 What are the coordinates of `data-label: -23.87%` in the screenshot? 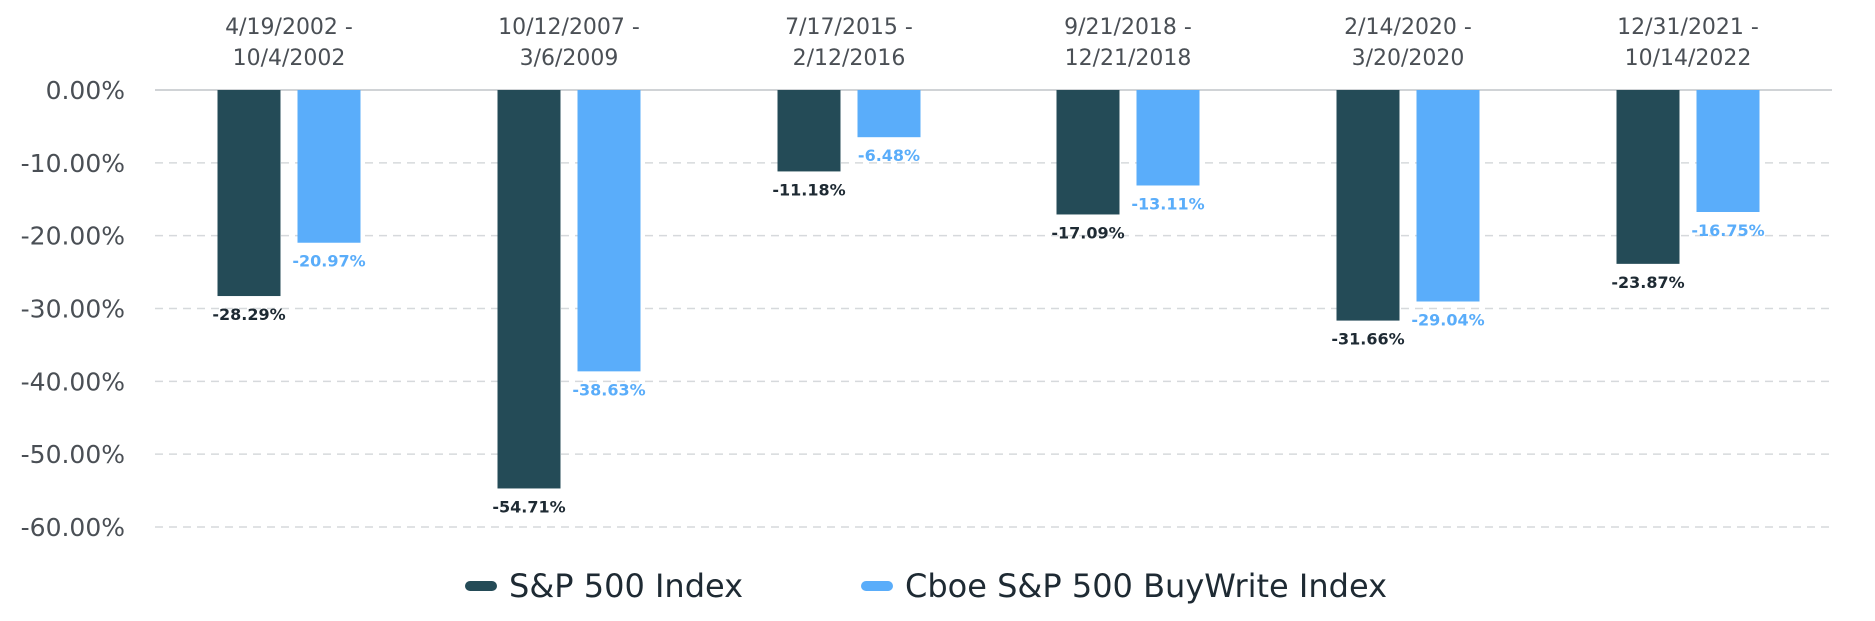 It's located at (1647, 282).